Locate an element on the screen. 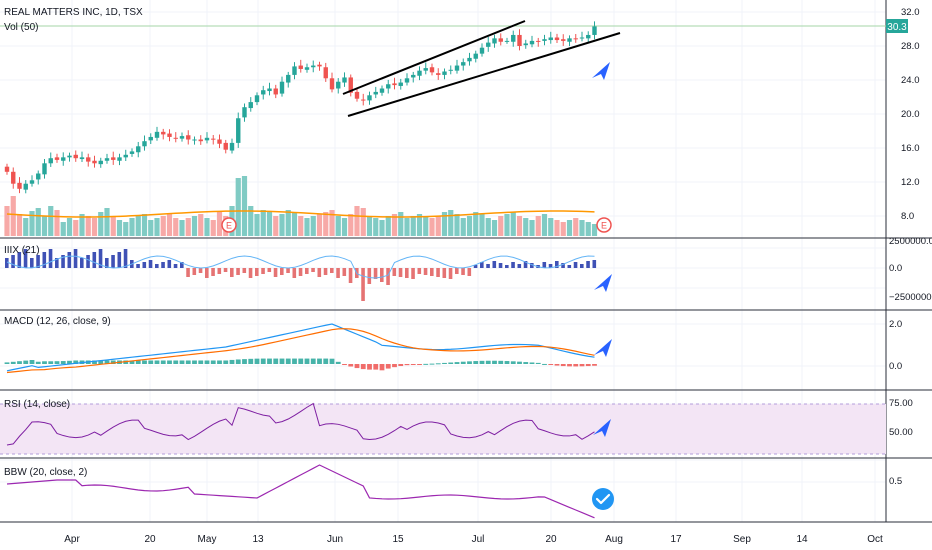  price-tick-label: 16.0 is located at coordinates (910, 148).